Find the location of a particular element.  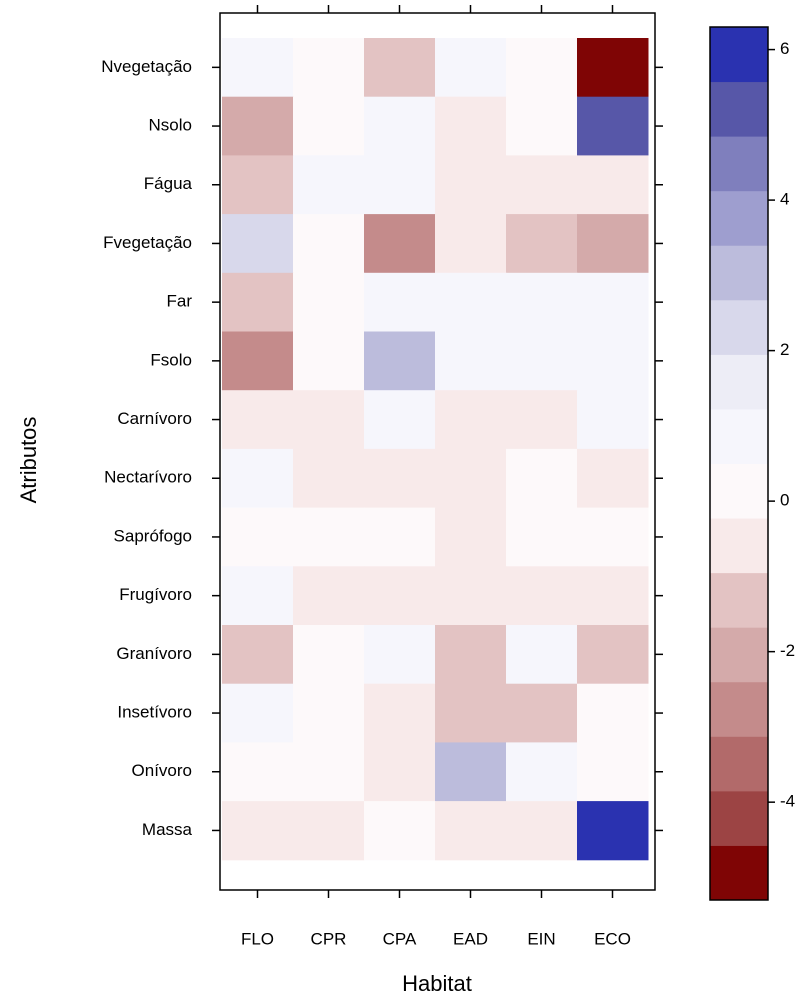

y-tick-label: Nectarívoro is located at coordinates (148, 477).